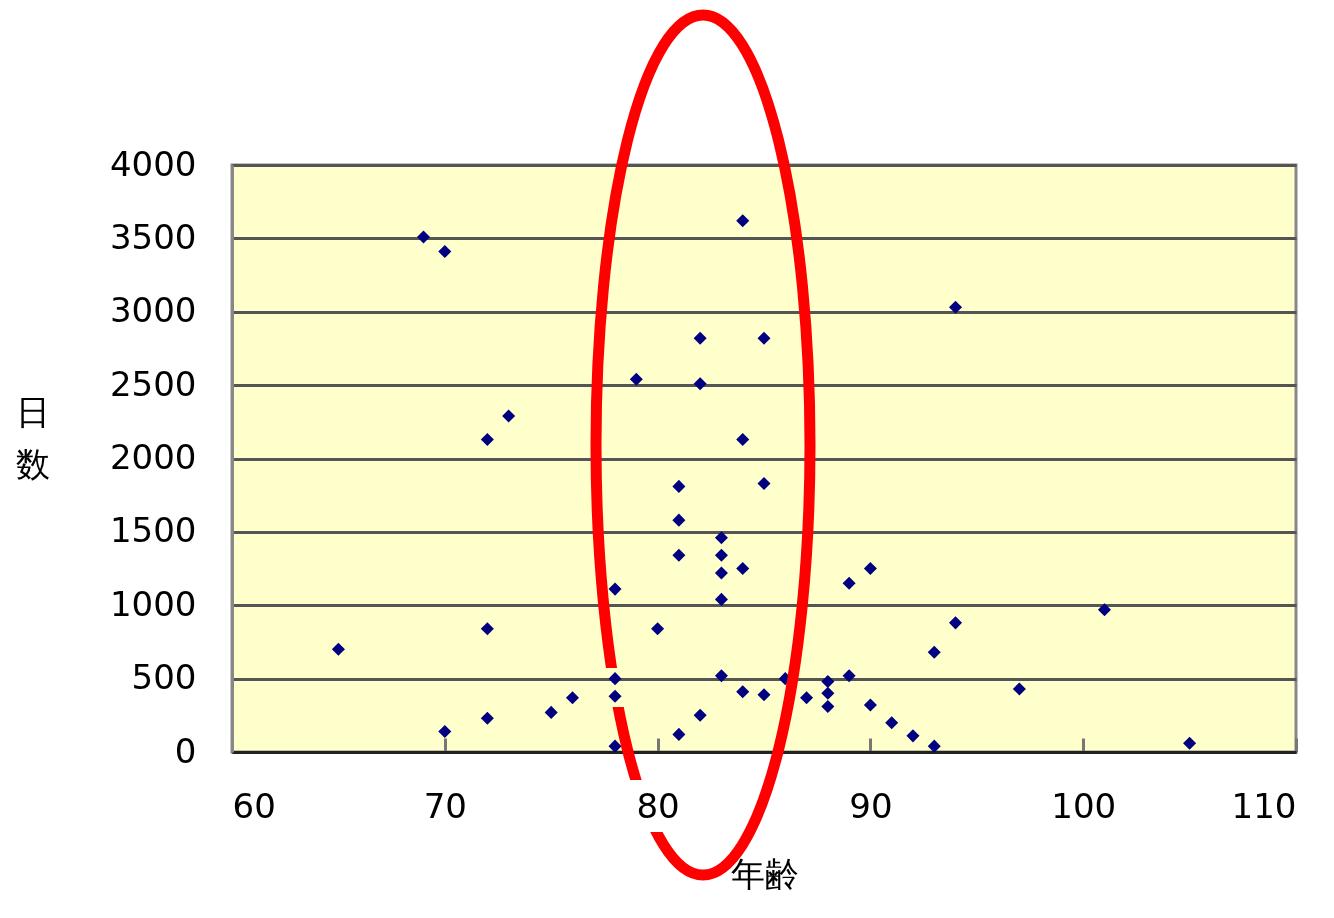 The width and height of the screenshot is (1334, 918). What do you see at coordinates (32, 437) in the screenshot?
I see `y-axis-title: 日数` at bounding box center [32, 437].